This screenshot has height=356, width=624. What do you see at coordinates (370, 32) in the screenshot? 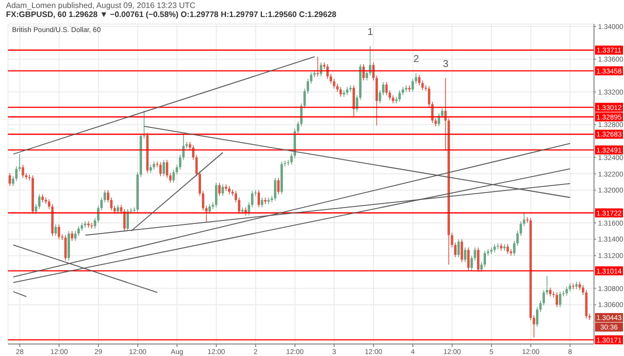
I see `annotation: 1` at bounding box center [370, 32].